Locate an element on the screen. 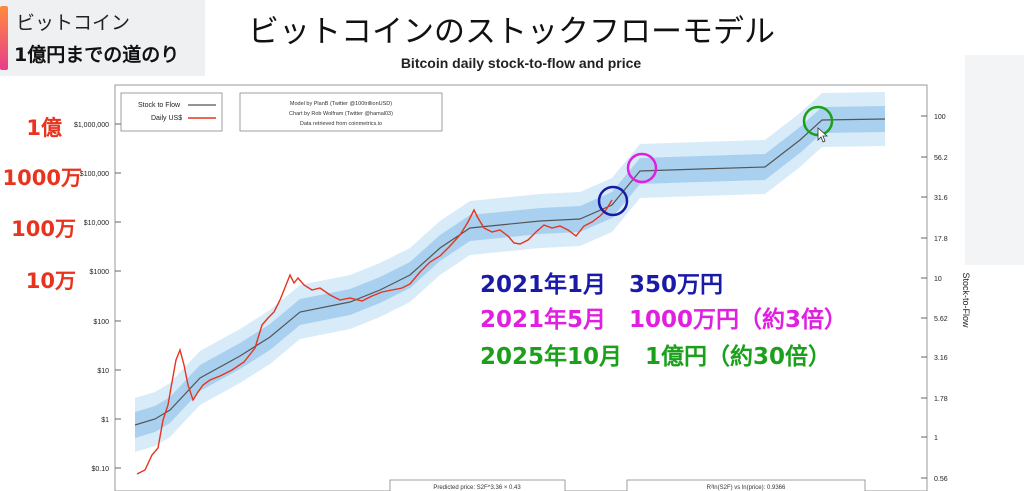 The width and height of the screenshot is (1024, 491). right-tick-label: 17.8 is located at coordinates (941, 239).